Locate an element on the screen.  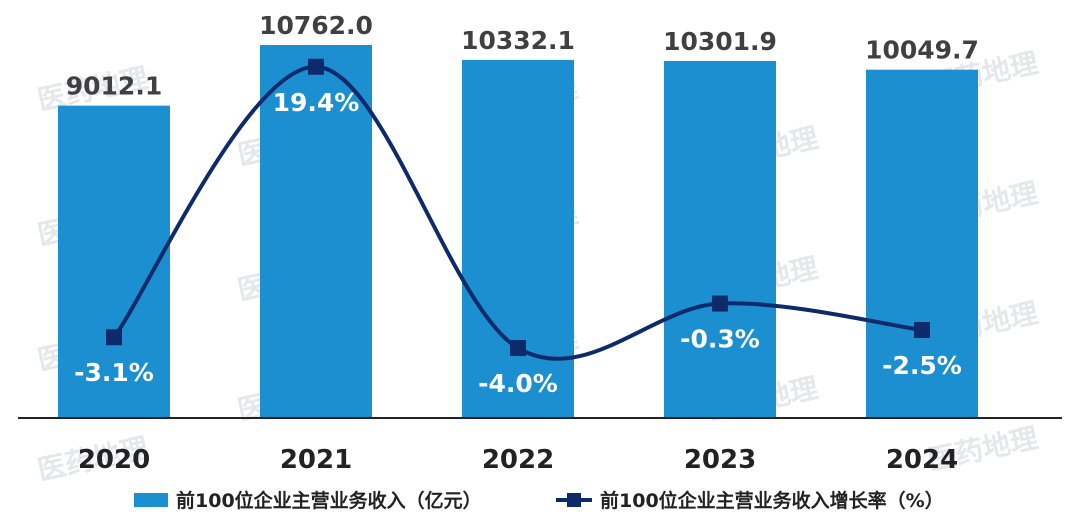
bar-value-label-2020: 9012.1 is located at coordinates (114, 86).